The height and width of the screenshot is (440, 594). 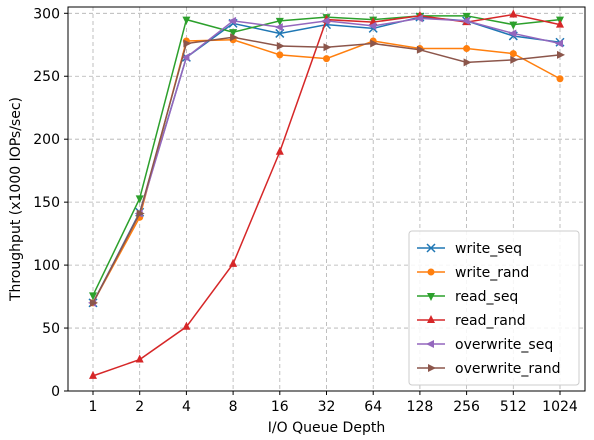 What do you see at coordinates (327, 407) in the screenshot?
I see `x-tick-label: 32` at bounding box center [327, 407].